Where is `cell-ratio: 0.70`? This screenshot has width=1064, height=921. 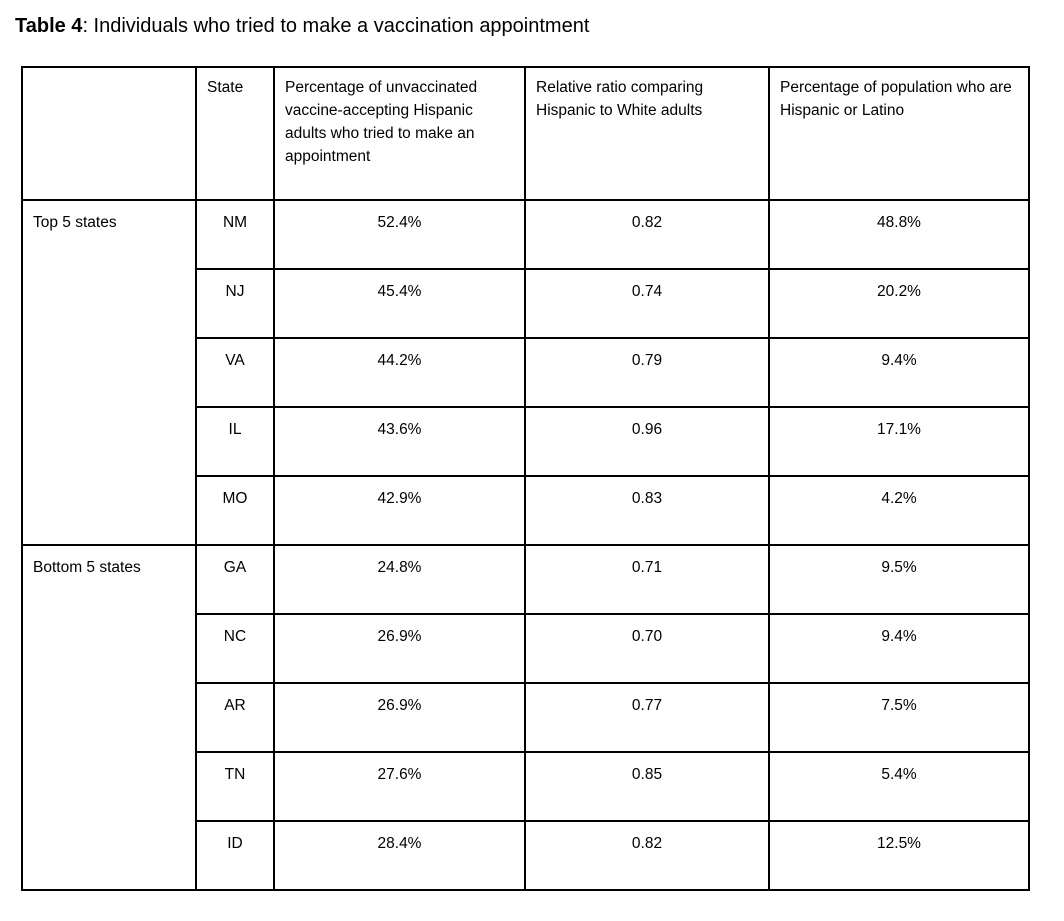
cell-ratio: 0.70 is located at coordinates (647, 648).